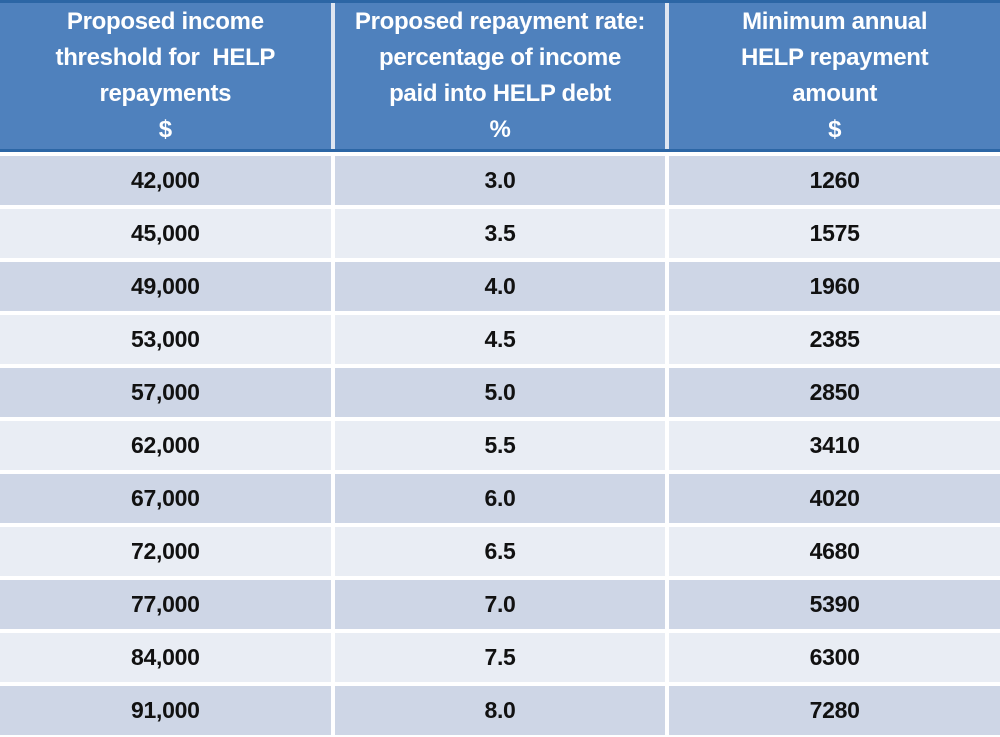 The width and height of the screenshot is (1000, 737). Describe the element at coordinates (834, 498) in the screenshot. I see `cell-minimum-repayment: 4020` at that location.